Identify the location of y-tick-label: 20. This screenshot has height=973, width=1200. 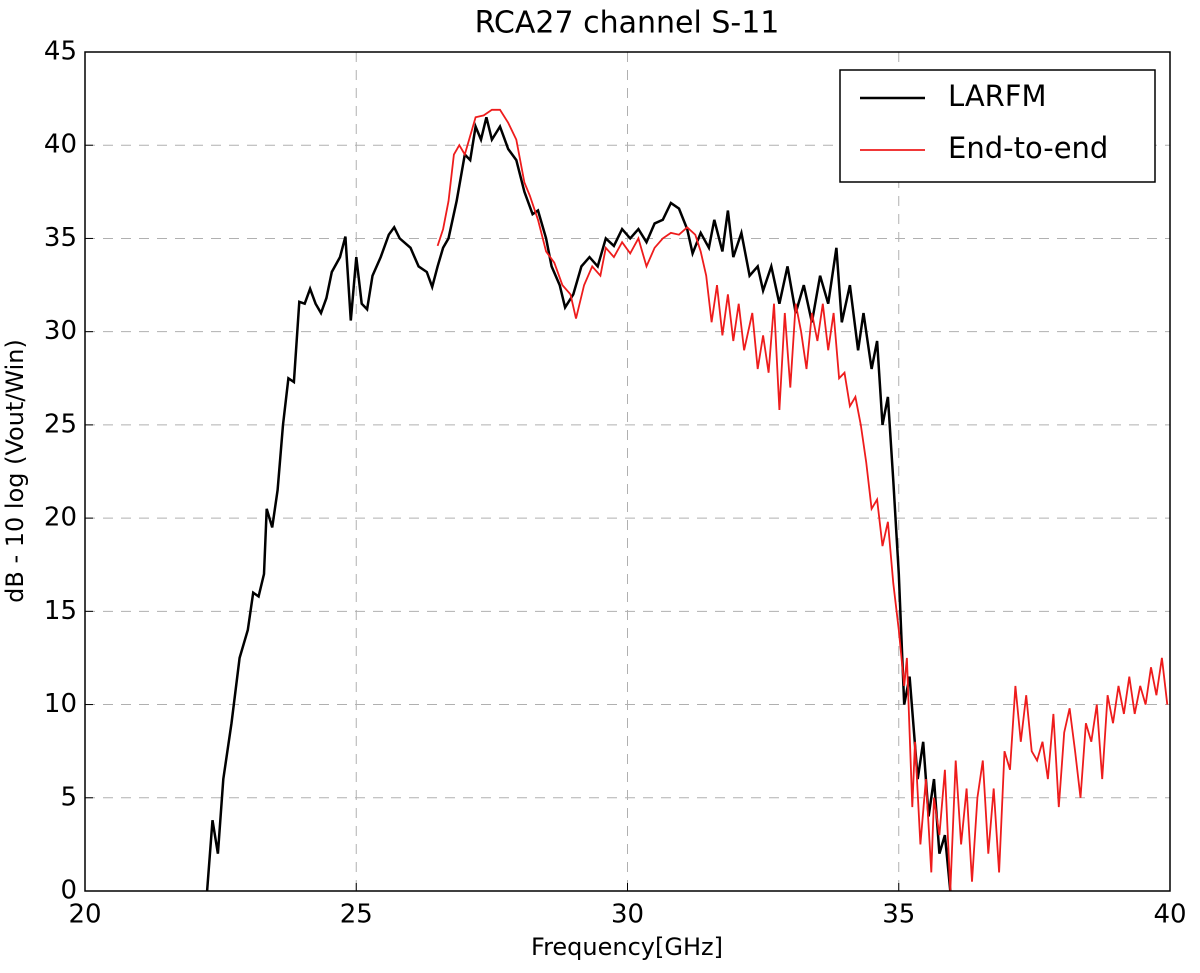
(60, 518).